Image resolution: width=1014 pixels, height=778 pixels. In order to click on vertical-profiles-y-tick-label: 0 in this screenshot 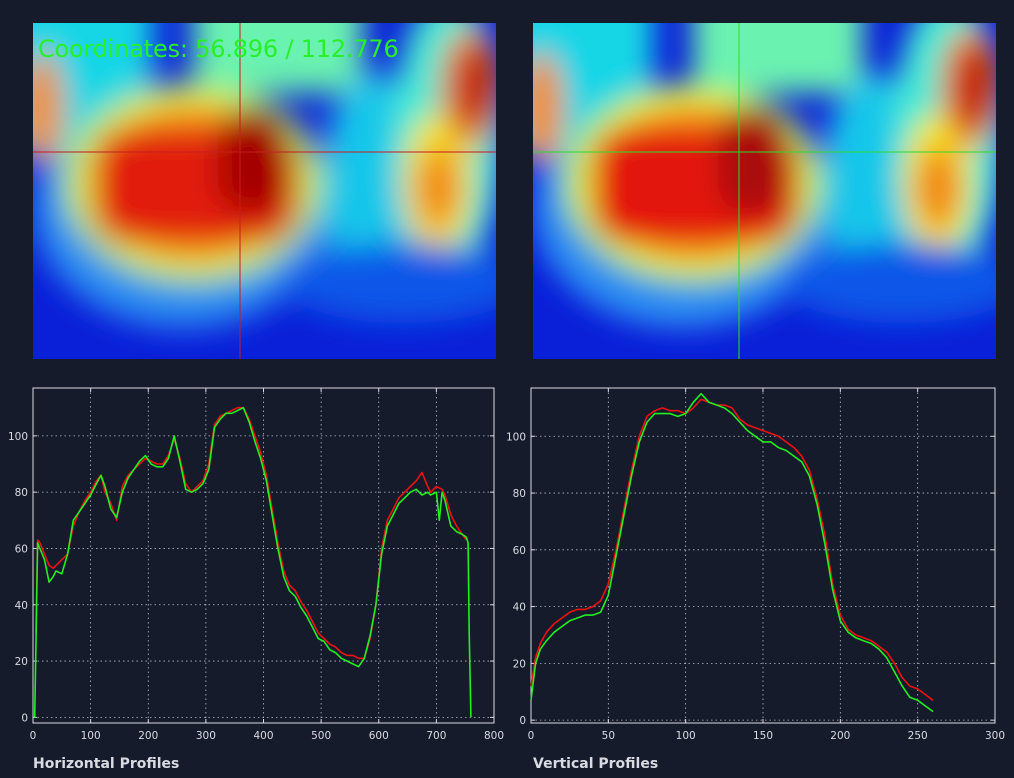, I will do `click(522, 721)`.